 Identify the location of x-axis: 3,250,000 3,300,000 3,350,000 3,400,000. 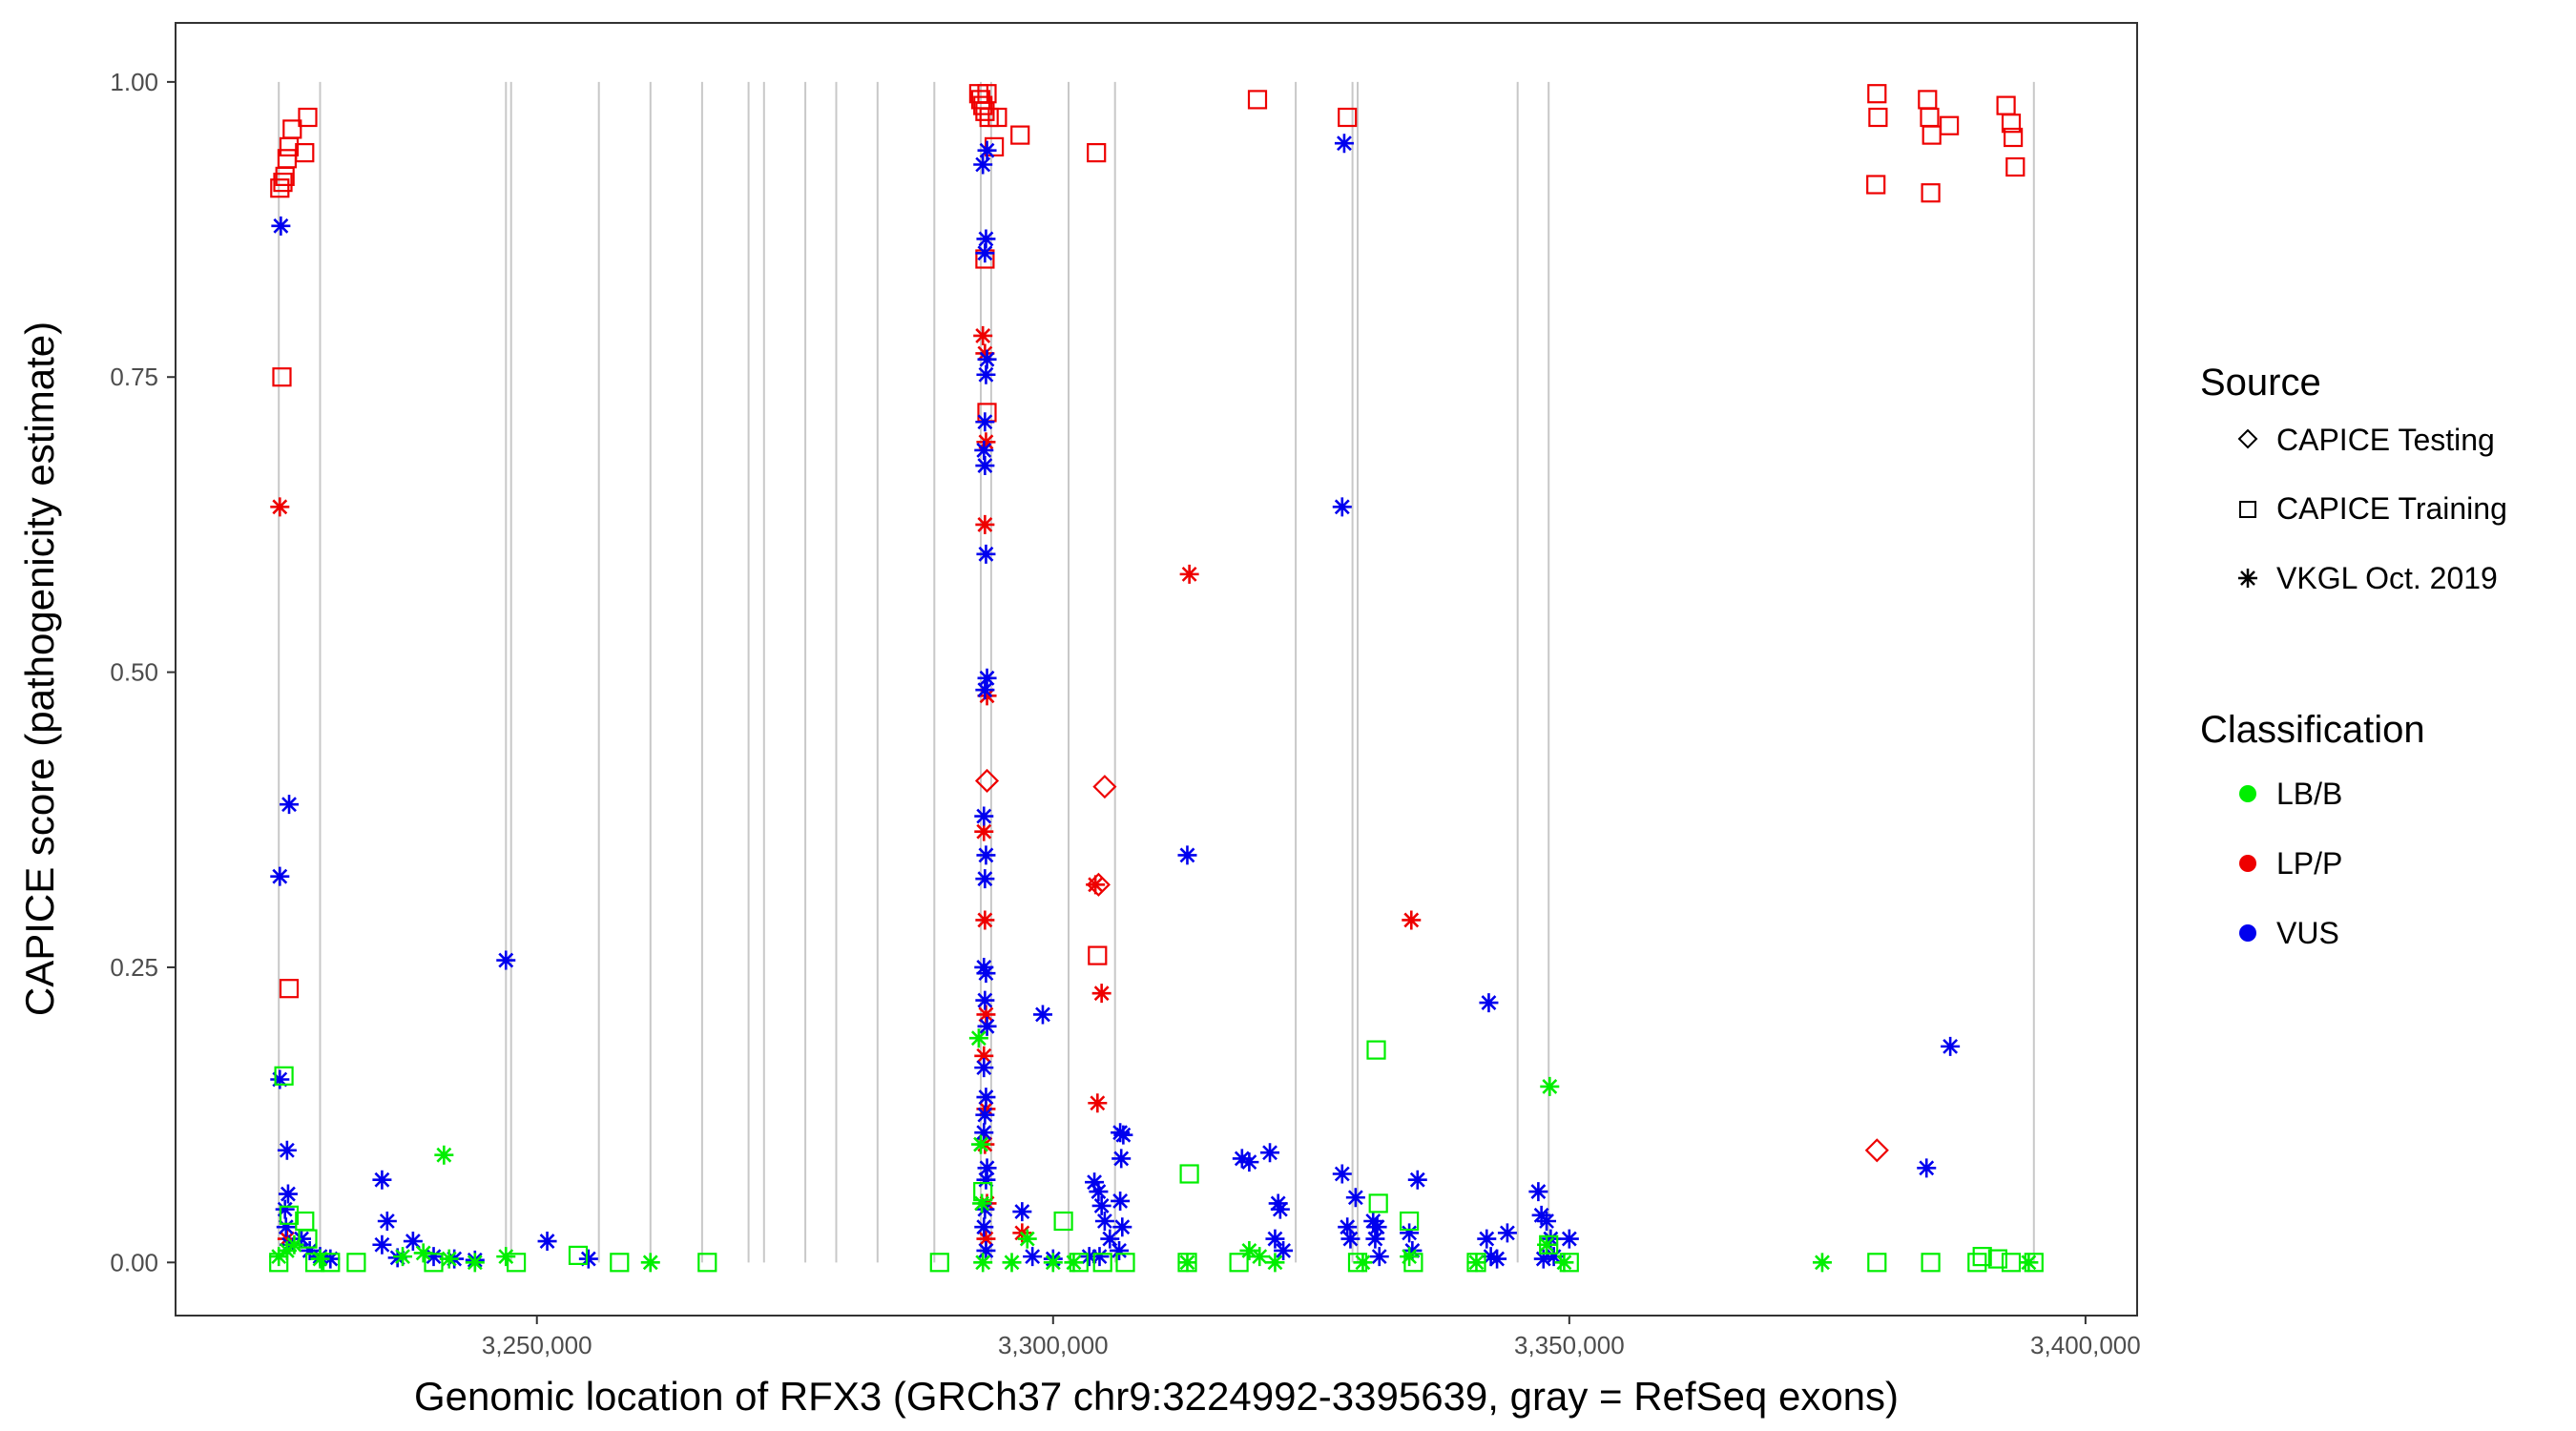
(1311, 1337).